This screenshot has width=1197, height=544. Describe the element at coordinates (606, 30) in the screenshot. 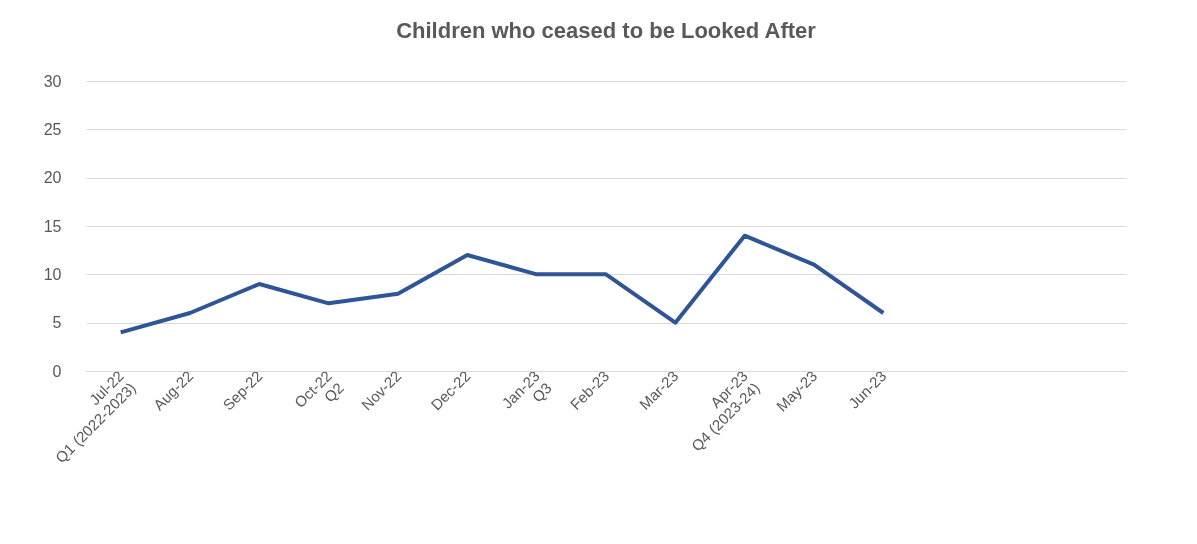

I see `chart-title: Children who ceased to be Looked After` at that location.